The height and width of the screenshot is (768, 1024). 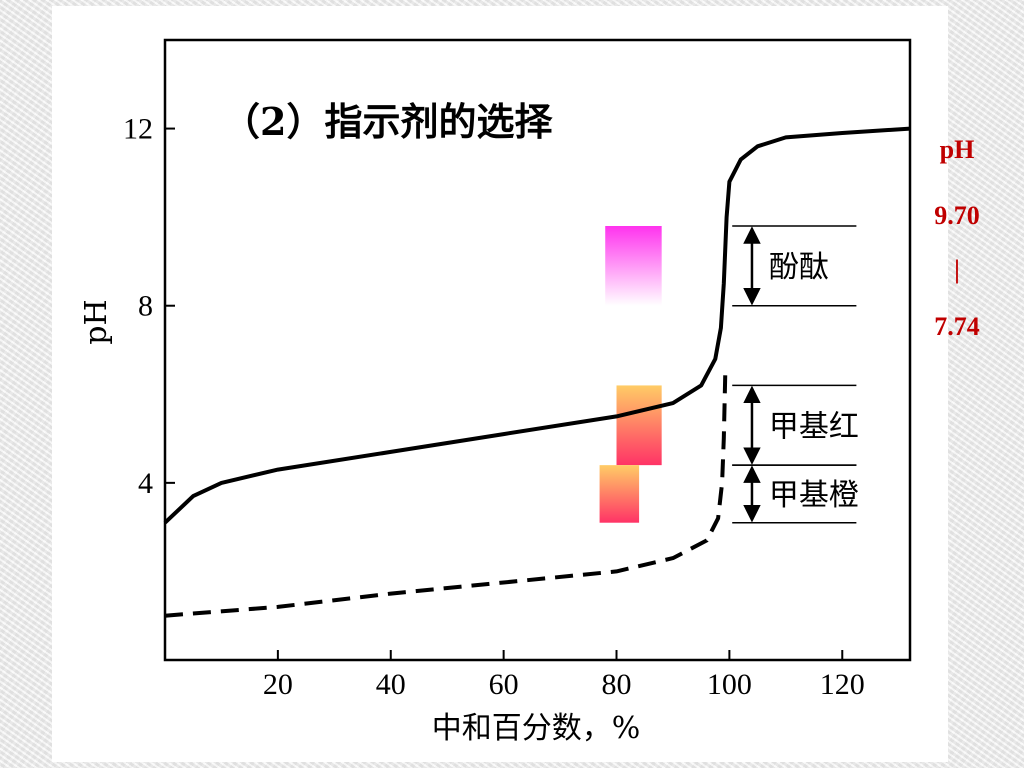 I want to click on x-axis-title: 中和百分数，%, so click(x=536, y=728).